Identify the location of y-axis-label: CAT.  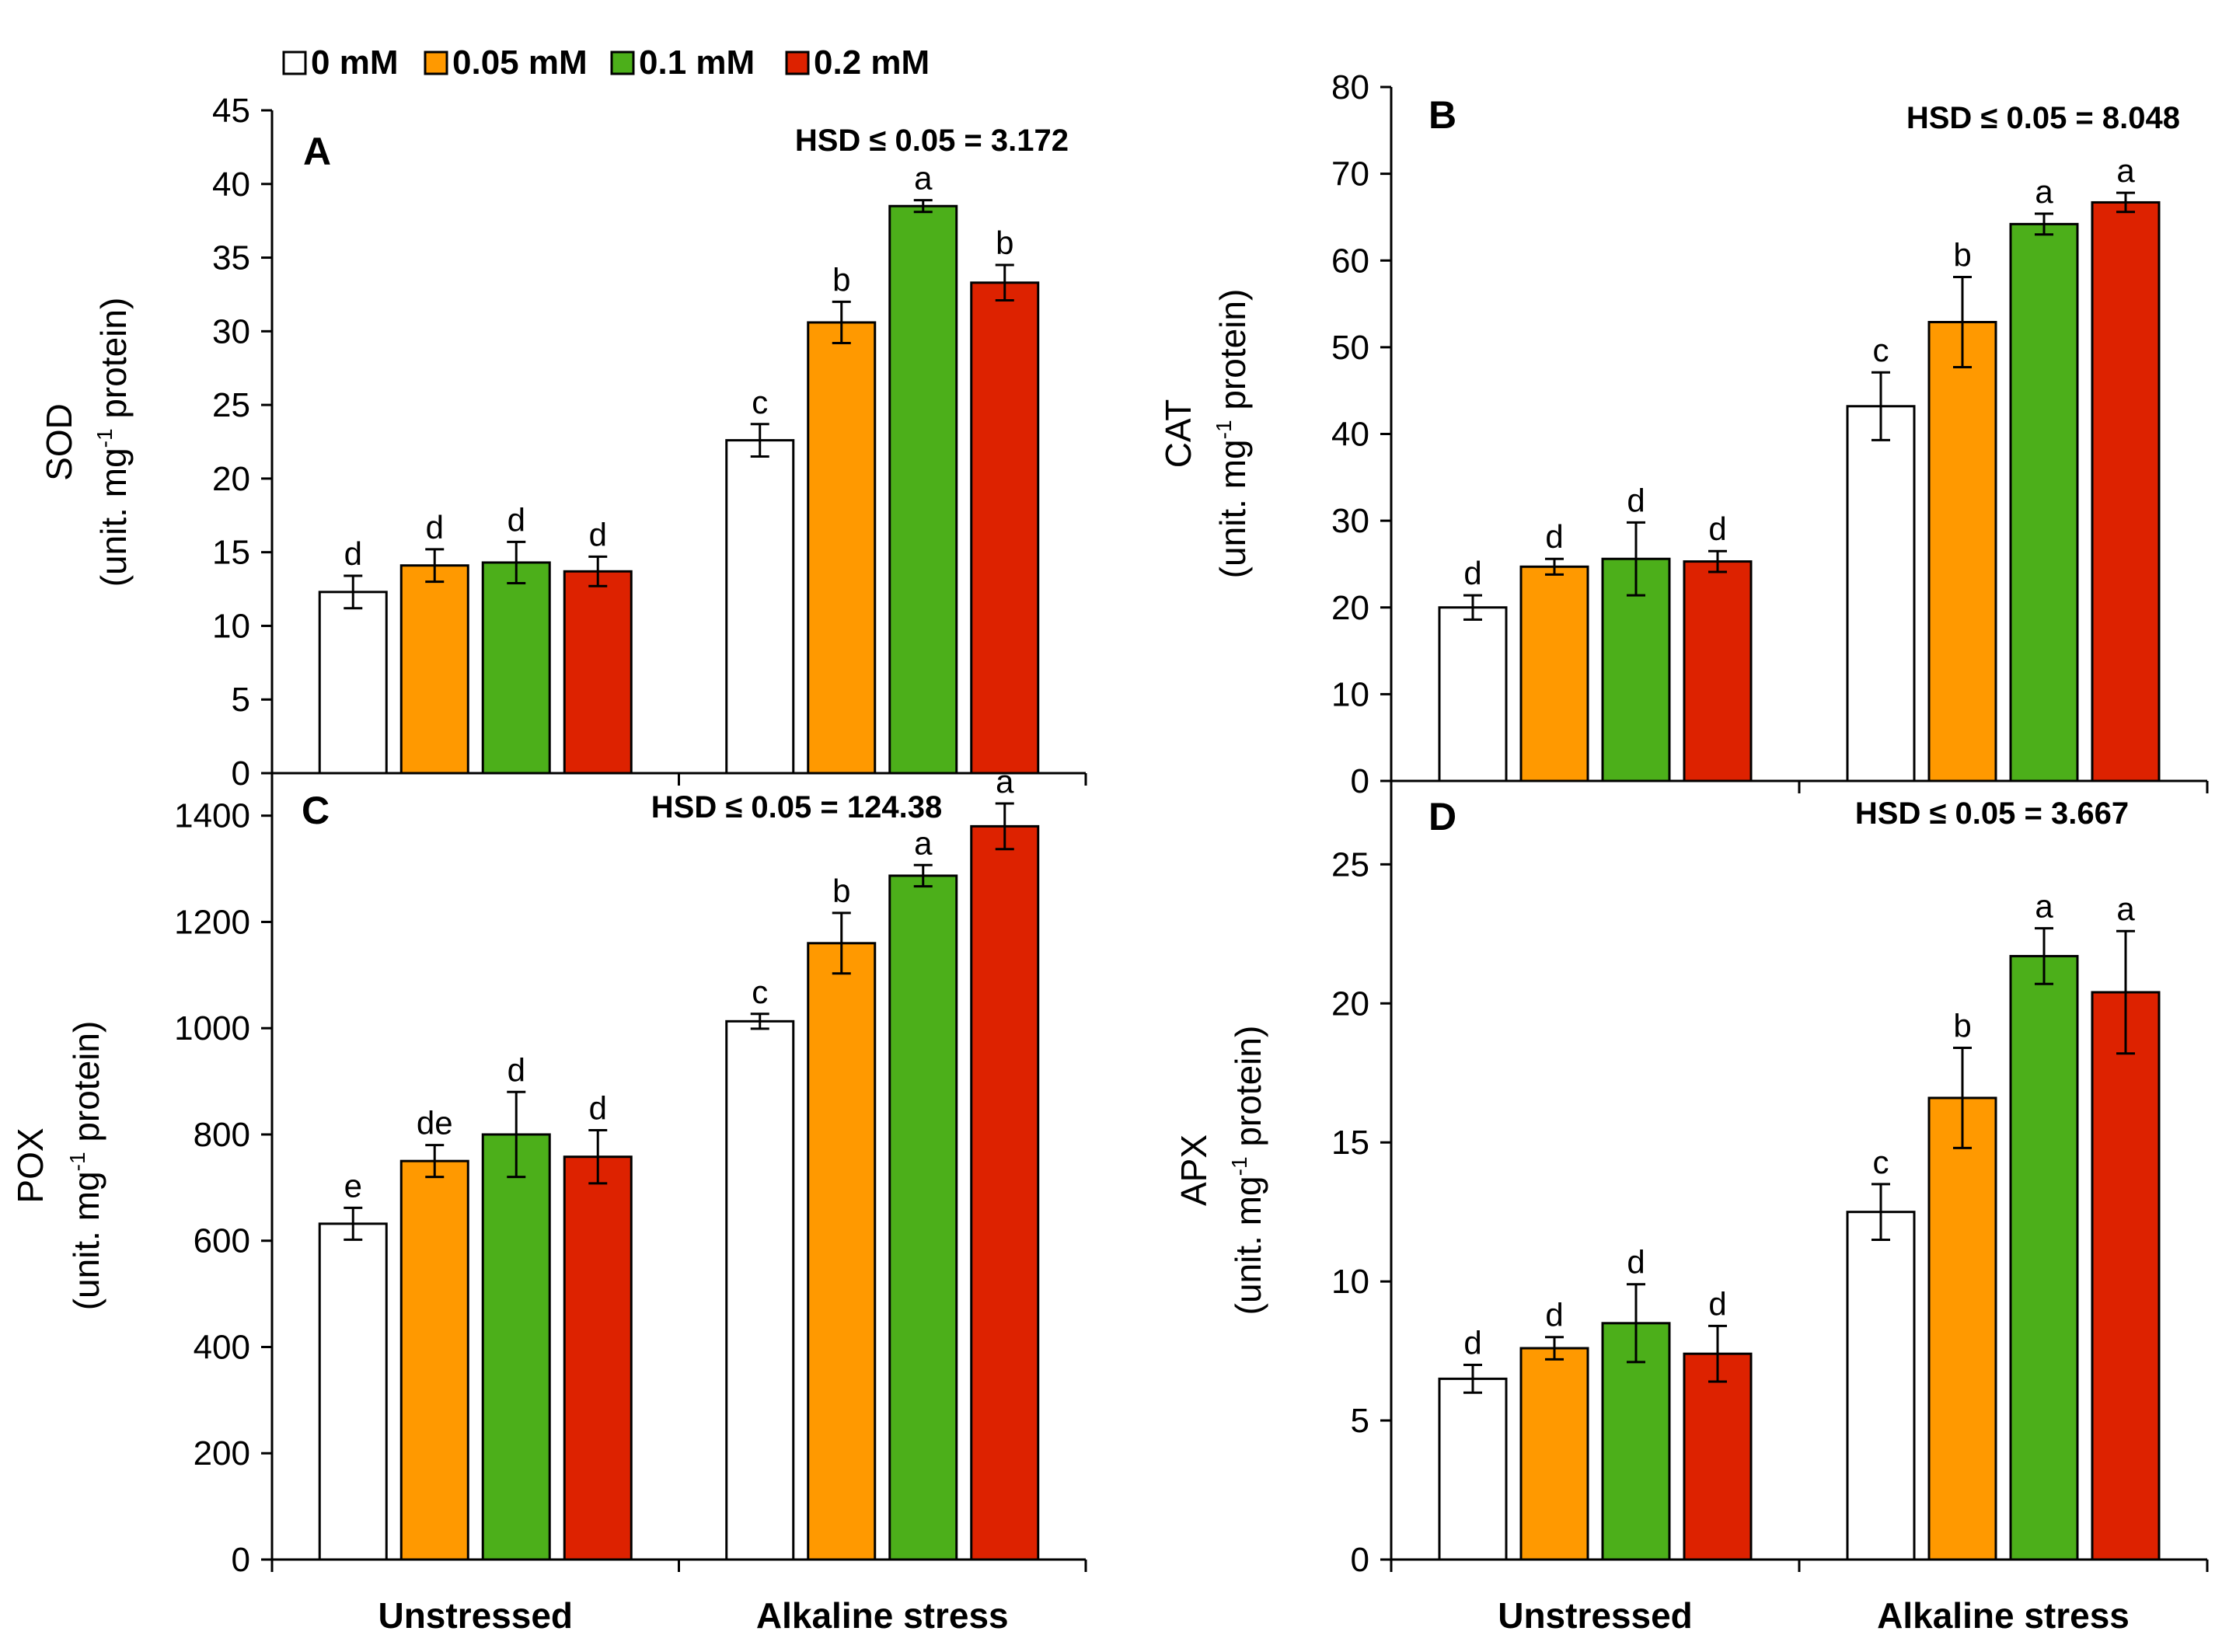
(1178, 434).